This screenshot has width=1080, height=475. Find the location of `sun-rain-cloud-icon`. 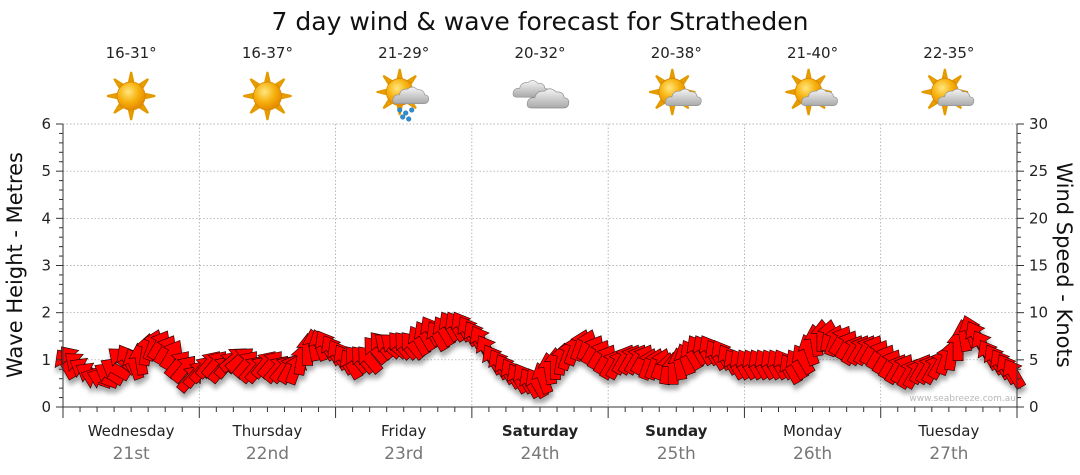

sun-rain-cloud-icon is located at coordinates (402, 95).